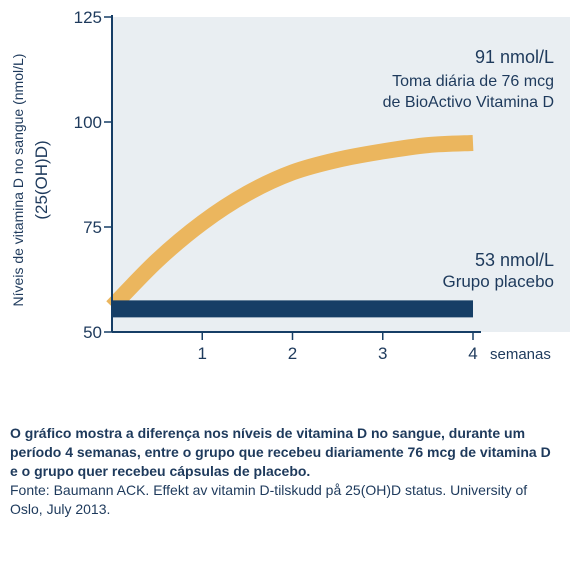 This screenshot has width=570, height=570. Describe the element at coordinates (88, 122) in the screenshot. I see `y-tick-label: 100` at that location.